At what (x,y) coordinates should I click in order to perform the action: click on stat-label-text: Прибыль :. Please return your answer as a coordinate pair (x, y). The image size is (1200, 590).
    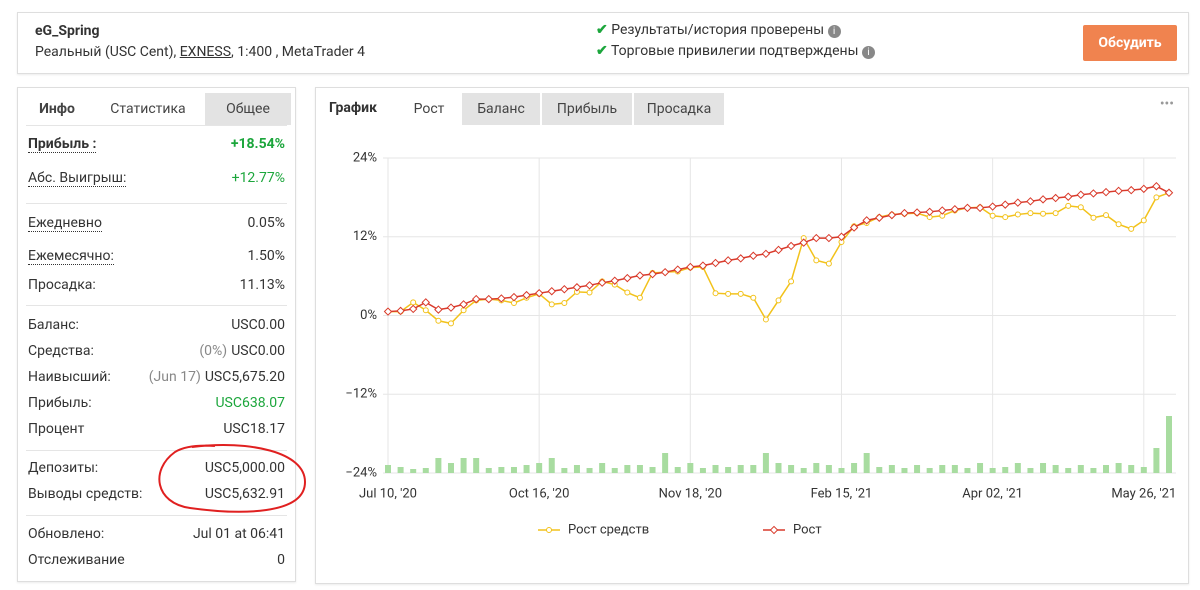
    Looking at the image, I should click on (62, 144).